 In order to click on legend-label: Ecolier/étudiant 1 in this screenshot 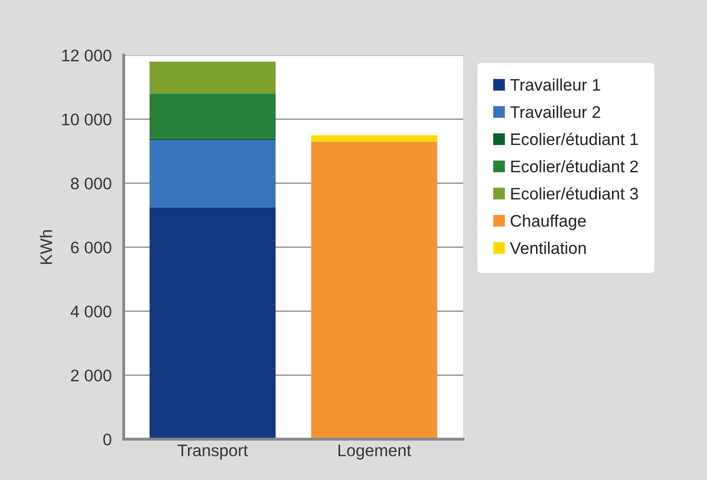, I will do `click(574, 139)`.